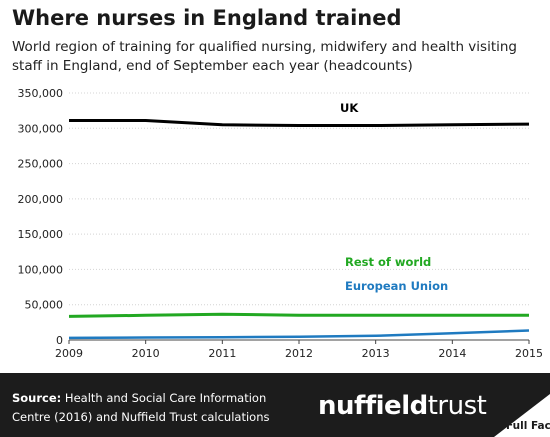 Image resolution: width=550 pixels, height=437 pixels. I want to click on source-label: Source:, so click(37, 398).